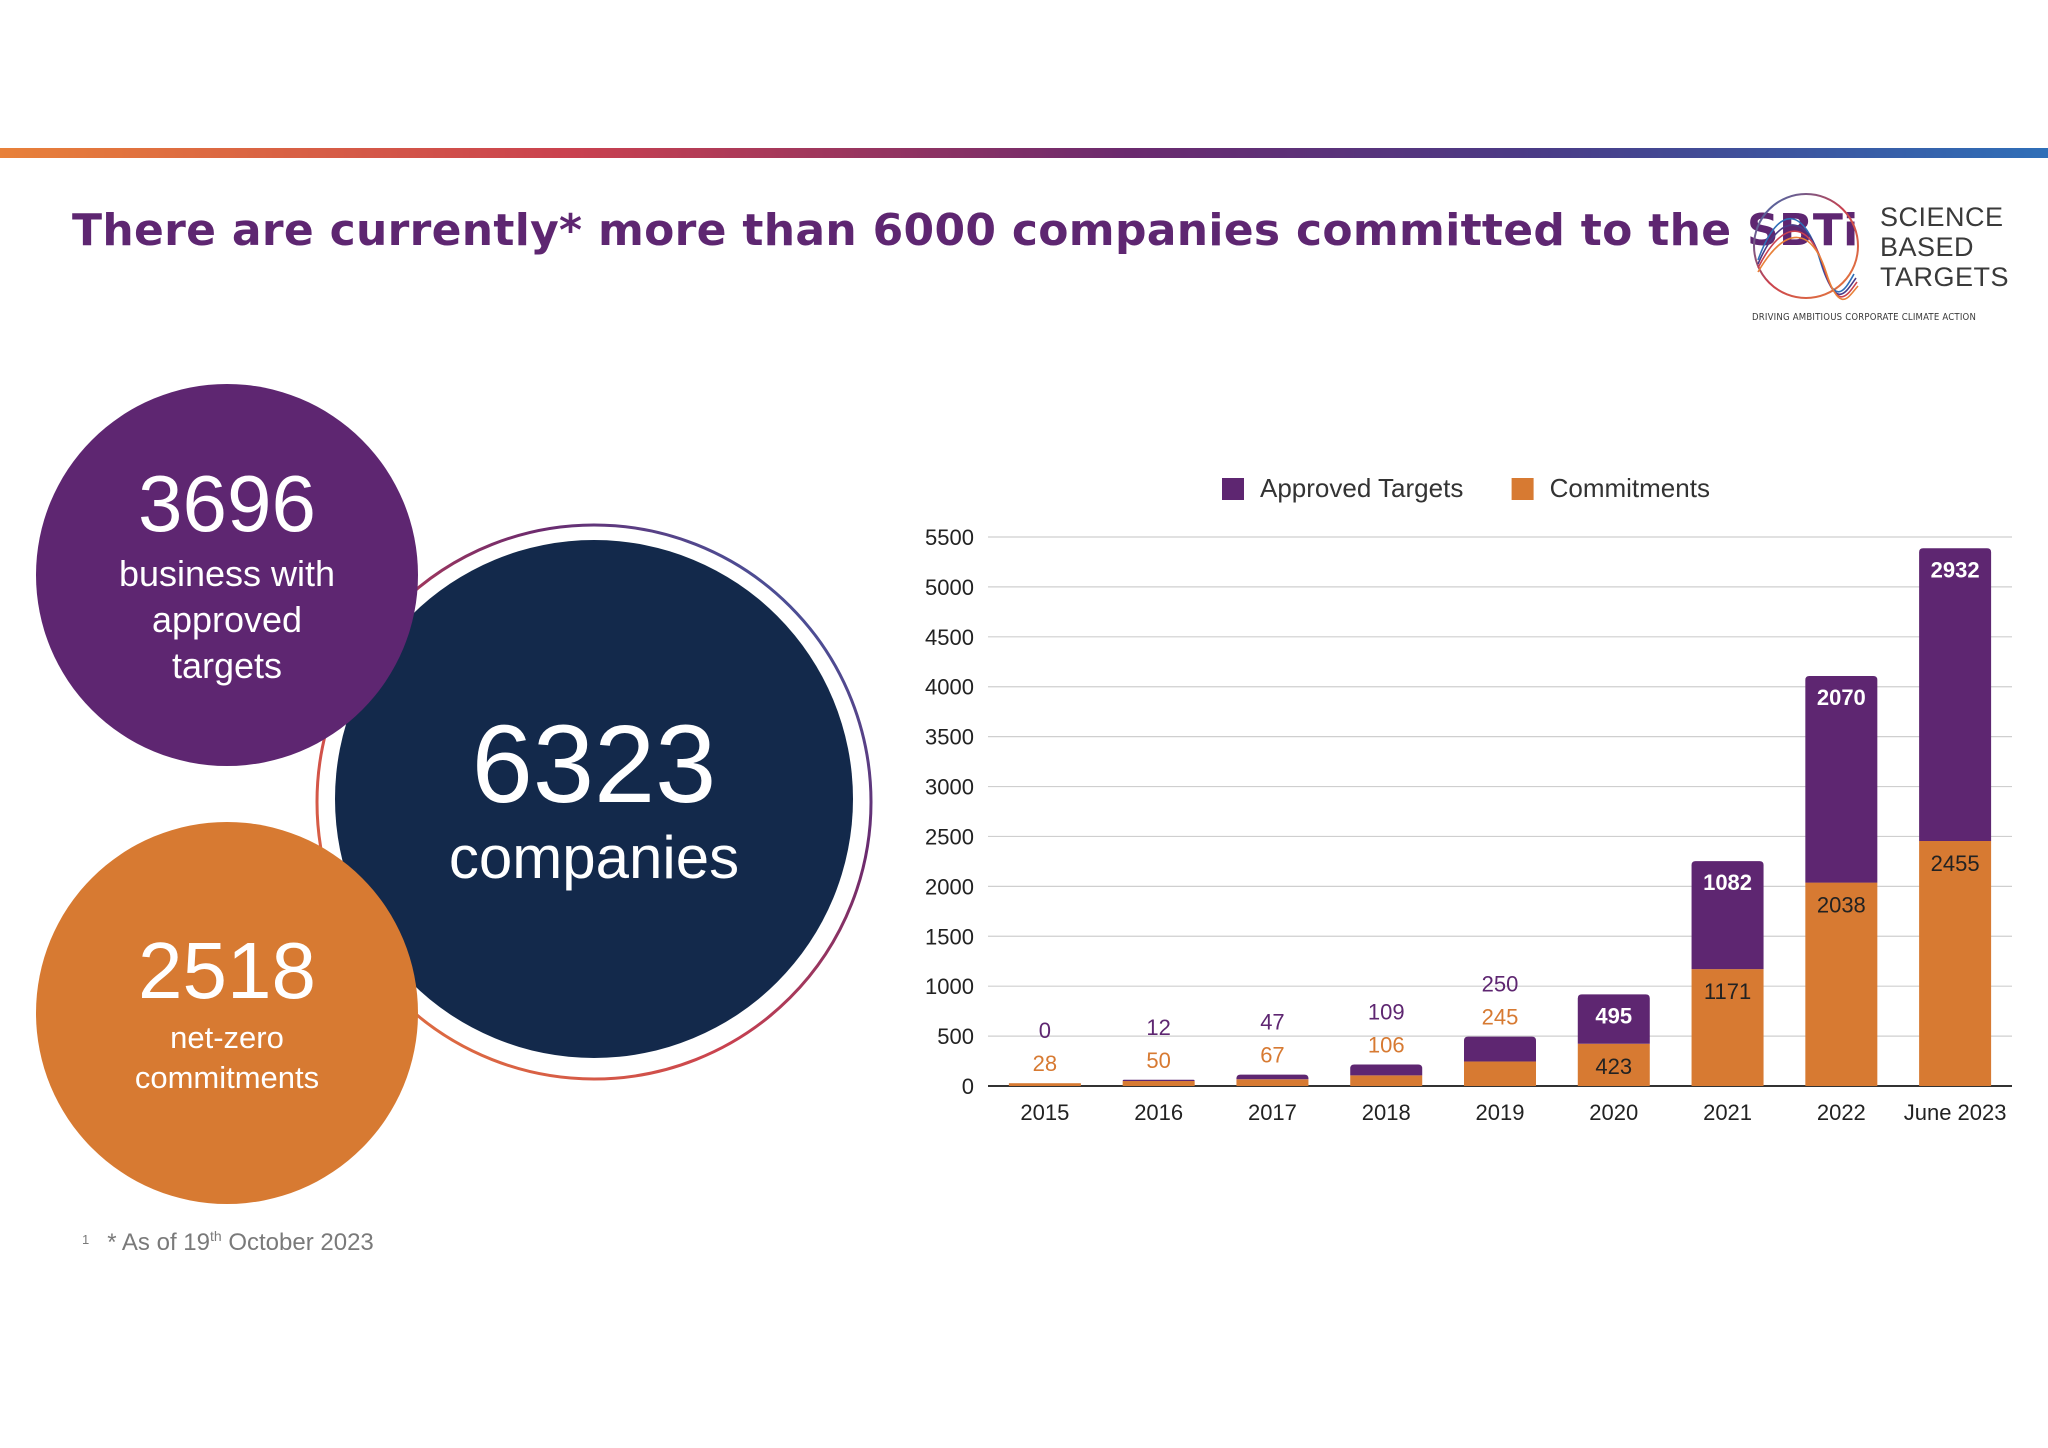 This screenshot has height=1448, width=2048. What do you see at coordinates (86, 1239) in the screenshot?
I see `footnote-marker: 1` at bounding box center [86, 1239].